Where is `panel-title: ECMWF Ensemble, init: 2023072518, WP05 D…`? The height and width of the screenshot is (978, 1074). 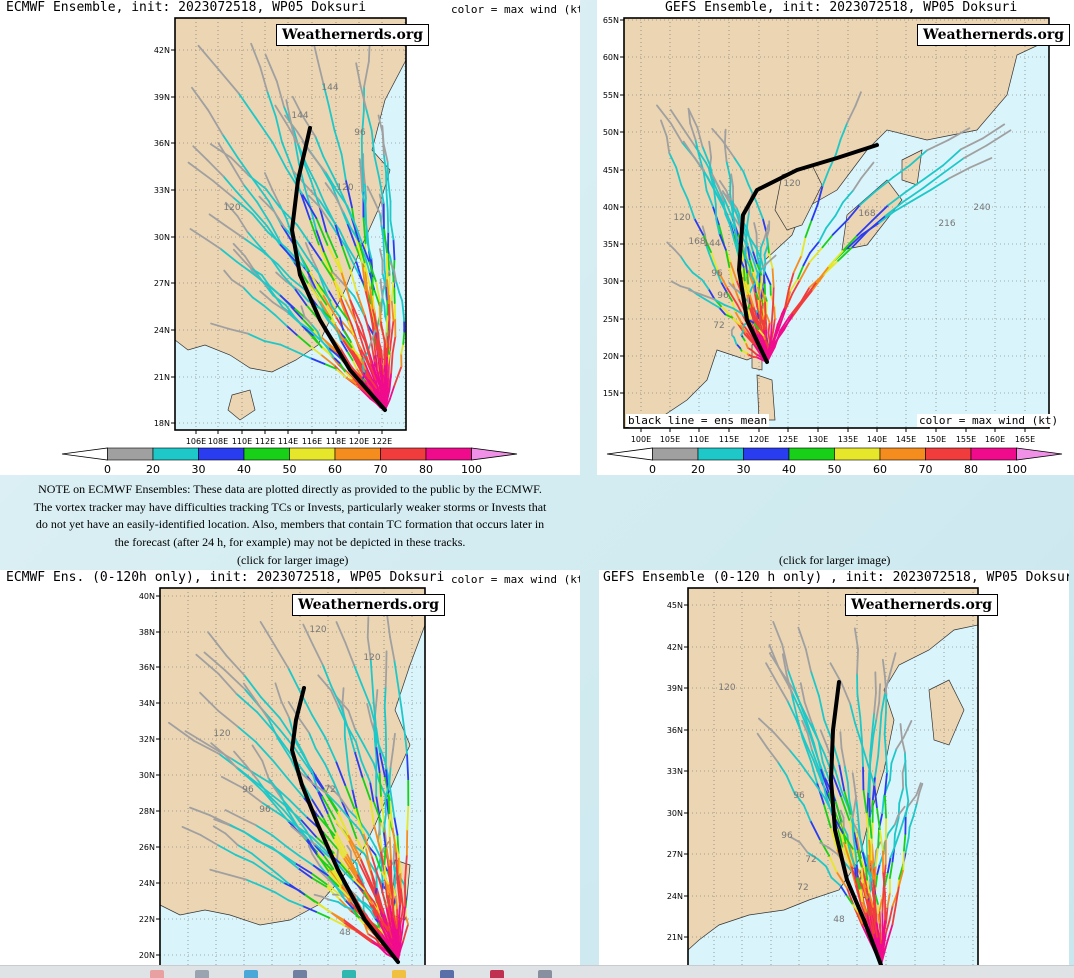
panel-title: ECMWF Ensemble, init: 2023072518, WP05 D… is located at coordinates (186, 7).